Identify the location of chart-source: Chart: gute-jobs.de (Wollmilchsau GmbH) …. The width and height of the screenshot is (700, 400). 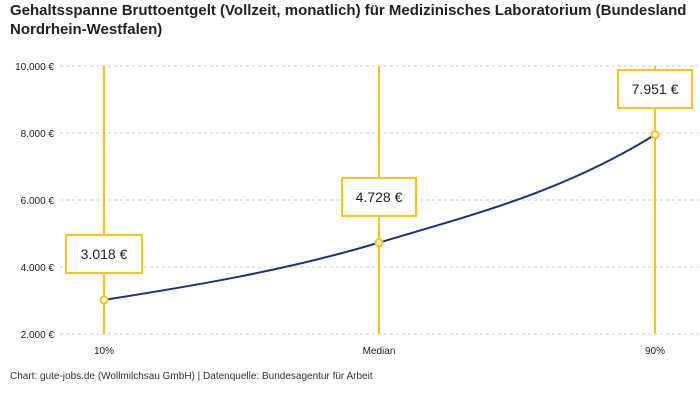
(191, 376).